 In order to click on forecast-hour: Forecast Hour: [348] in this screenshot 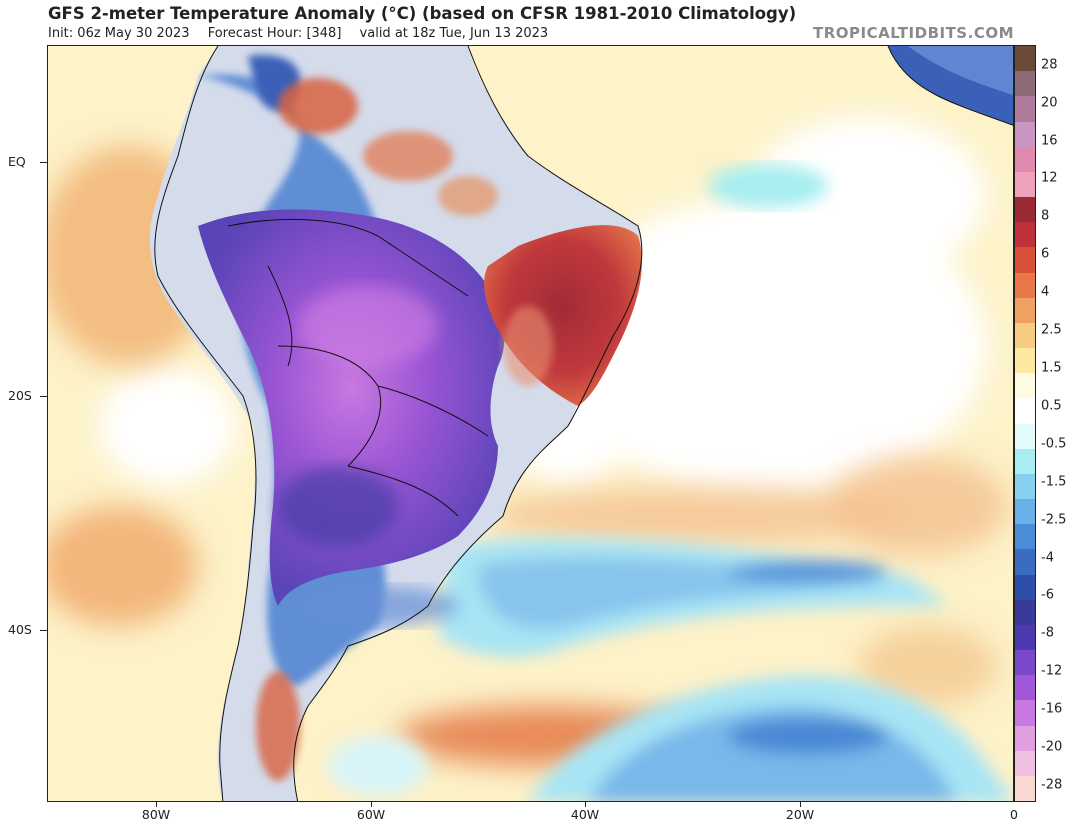, I will do `click(274, 33)`.